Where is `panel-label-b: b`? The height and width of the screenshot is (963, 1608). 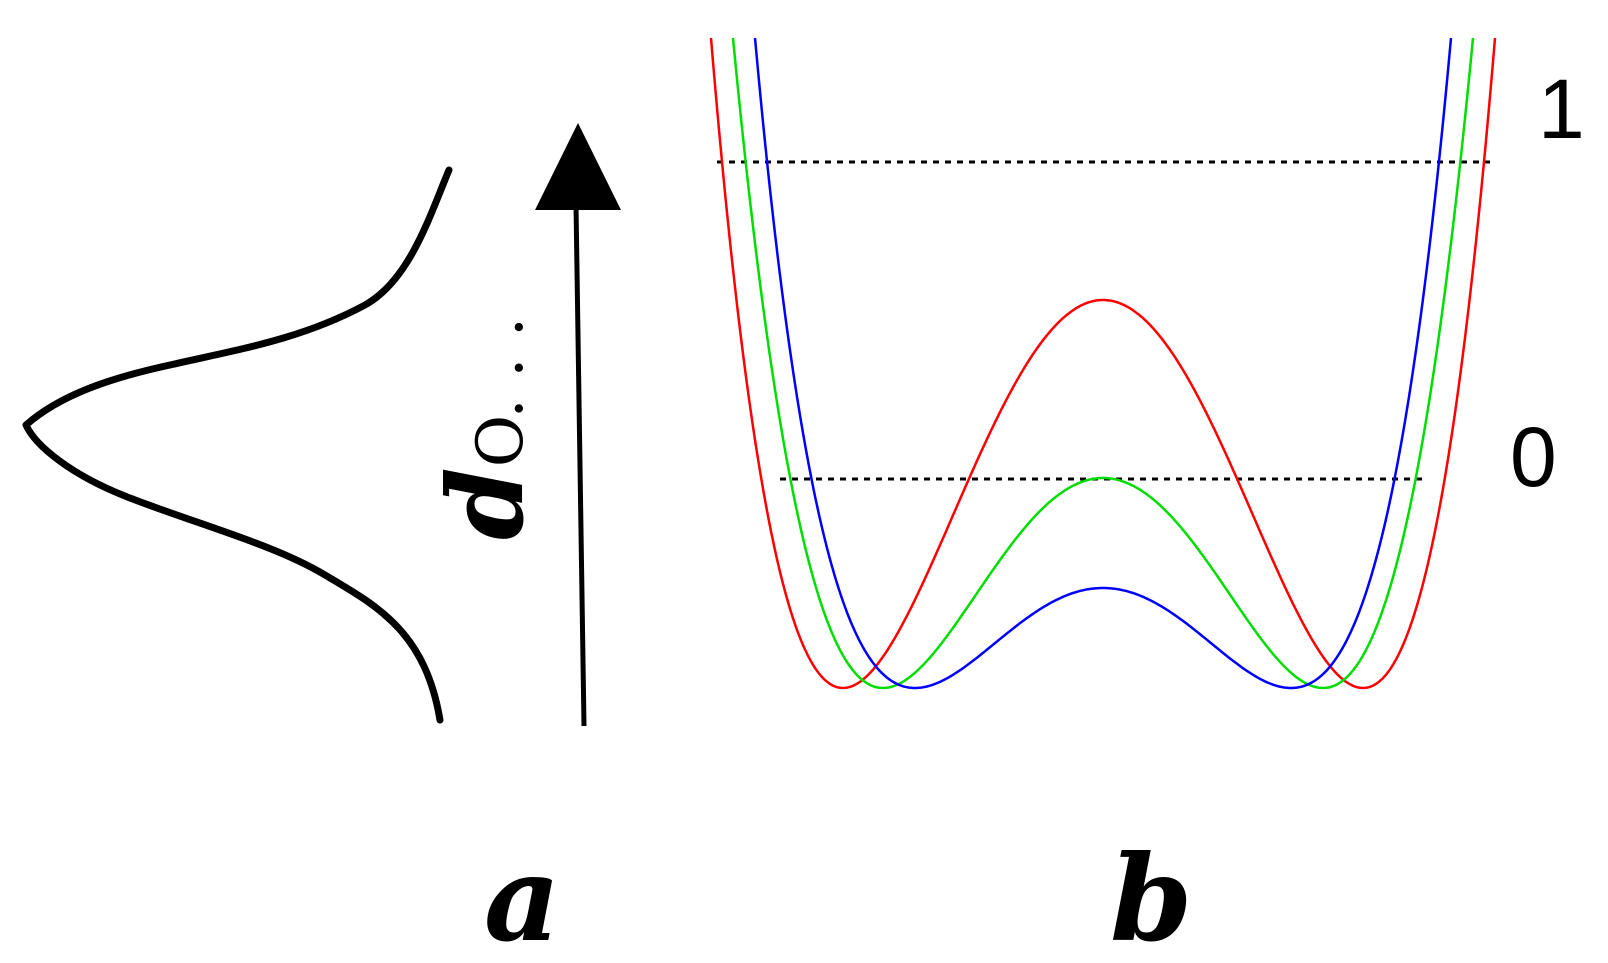
panel-label-b: b is located at coordinates (1151, 896).